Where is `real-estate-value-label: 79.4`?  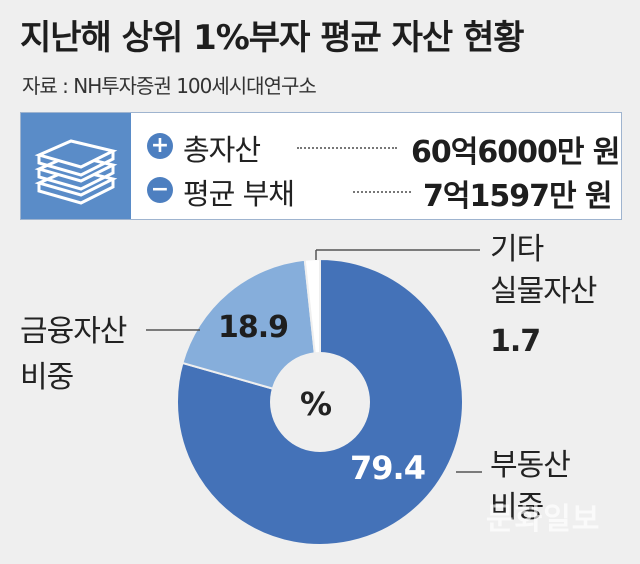 real-estate-value-label: 79.4 is located at coordinates (388, 468).